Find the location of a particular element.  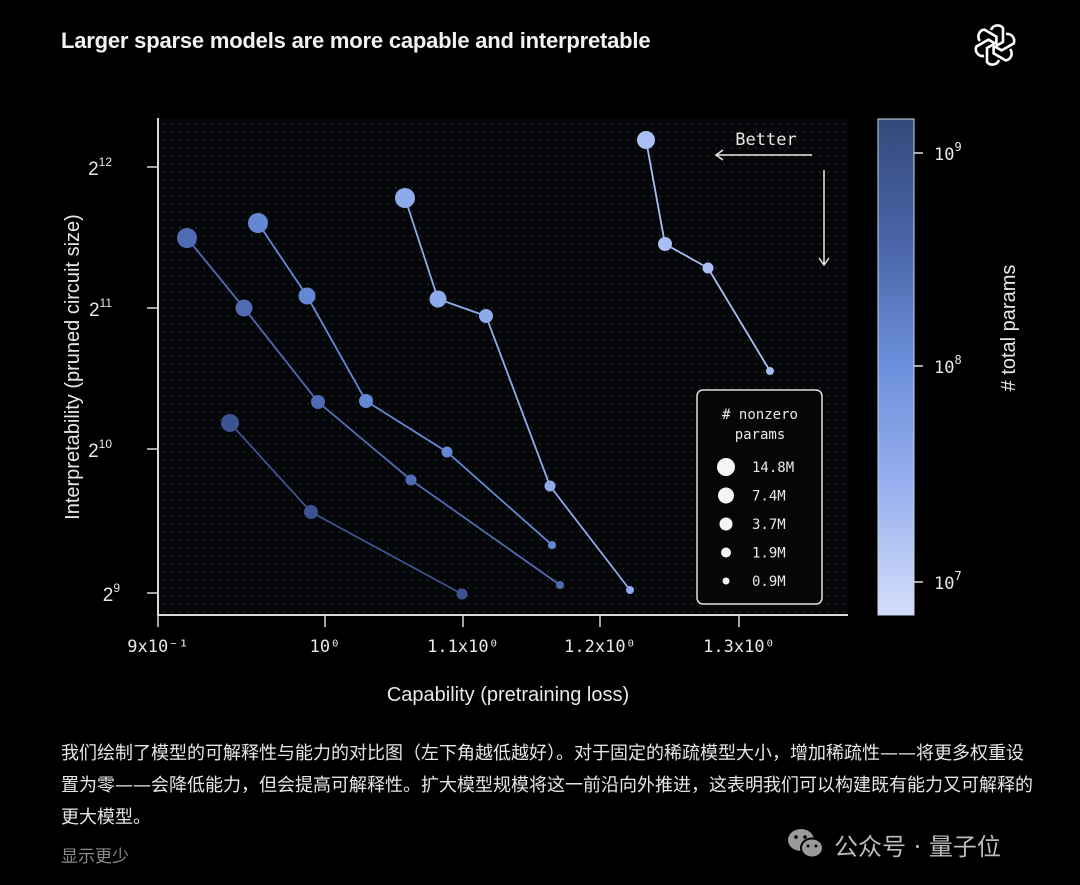

show-less-link: 显示更少 is located at coordinates (95, 857).